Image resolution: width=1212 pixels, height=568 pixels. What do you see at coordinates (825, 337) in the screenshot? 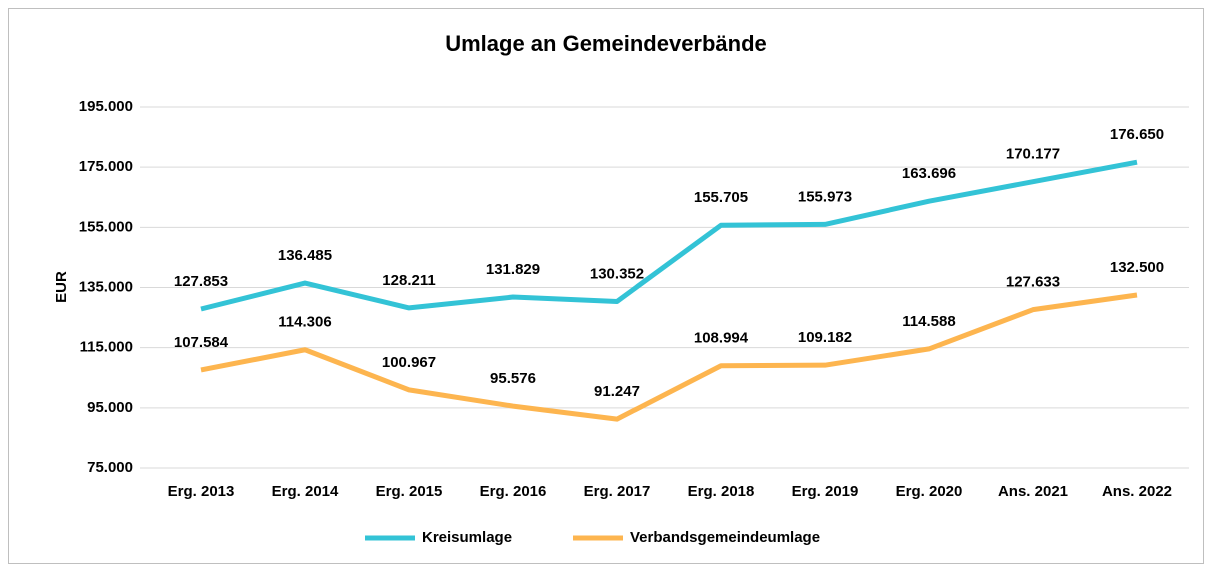
I see `data-label: 109.182` at bounding box center [825, 337].